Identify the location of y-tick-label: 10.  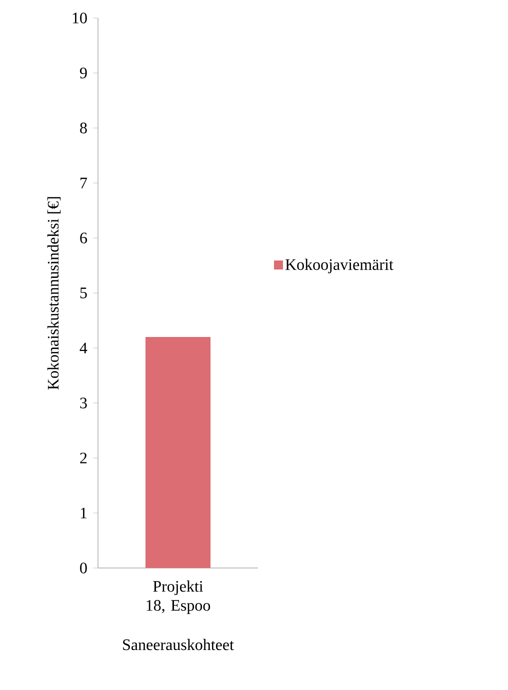
(79, 18).